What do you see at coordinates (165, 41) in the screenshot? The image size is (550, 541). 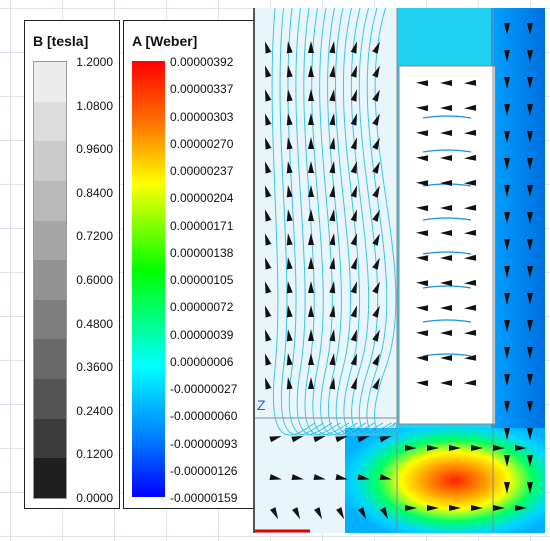 I see `legend-a-title: A [Weber]` at bounding box center [165, 41].